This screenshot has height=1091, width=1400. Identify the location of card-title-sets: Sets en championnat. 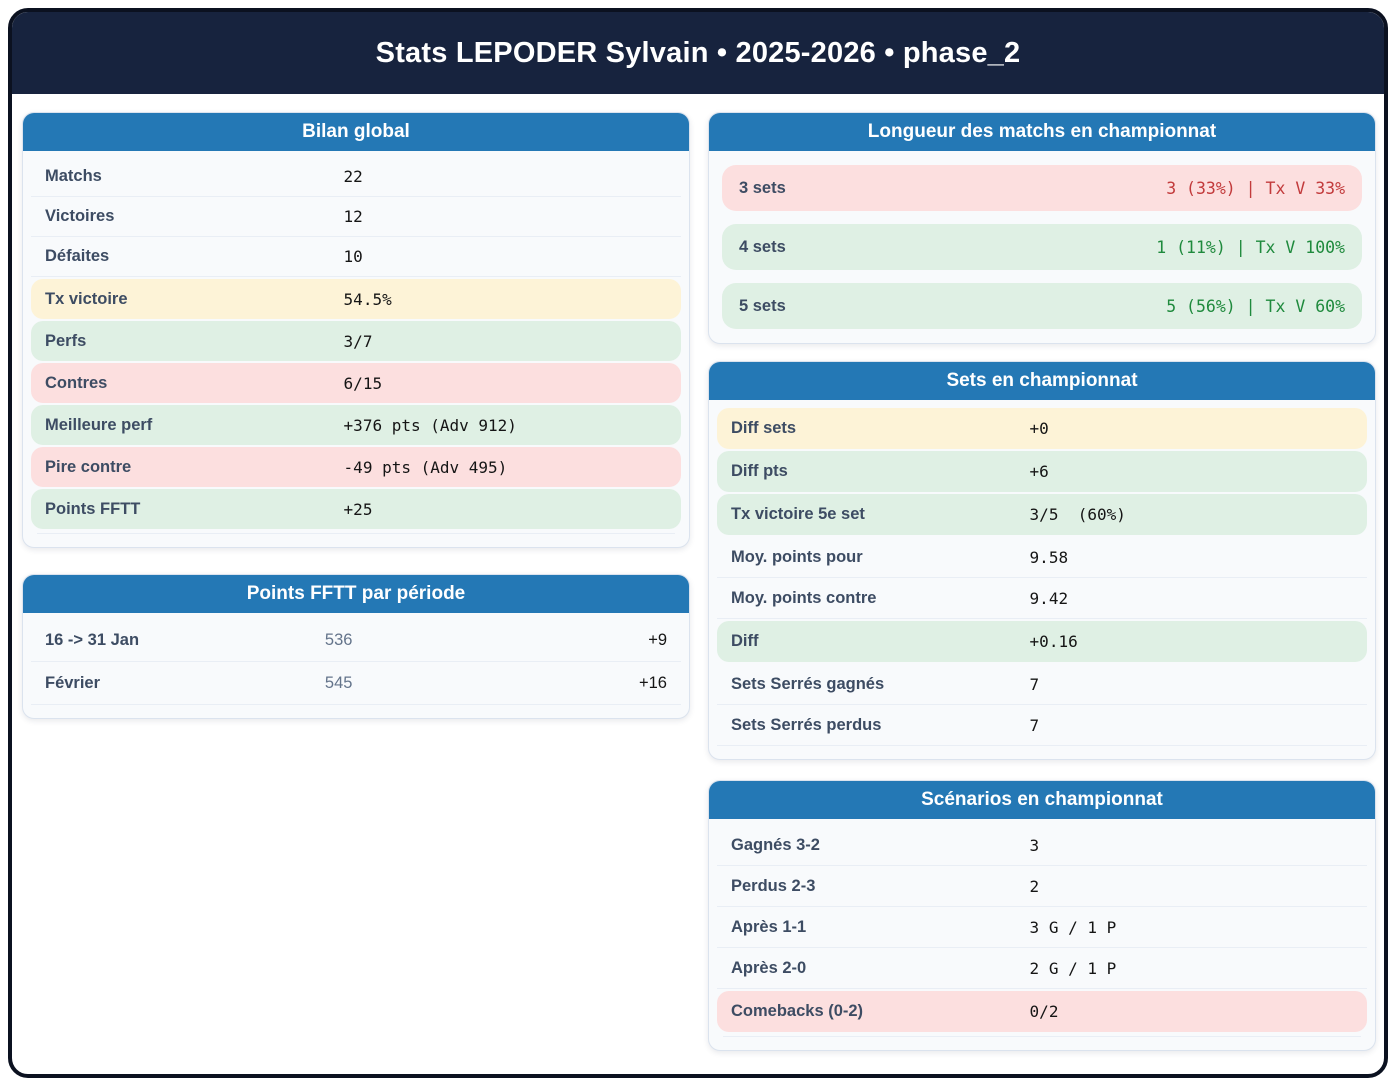
(1042, 381).